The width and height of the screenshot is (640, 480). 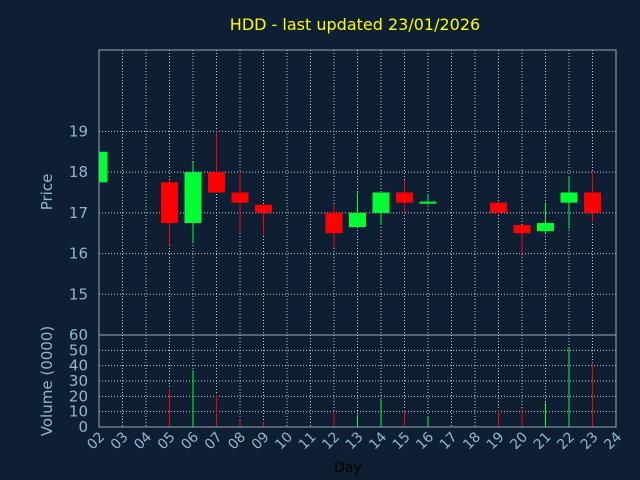 I want to click on x-tick-label: 10, so click(x=284, y=441).